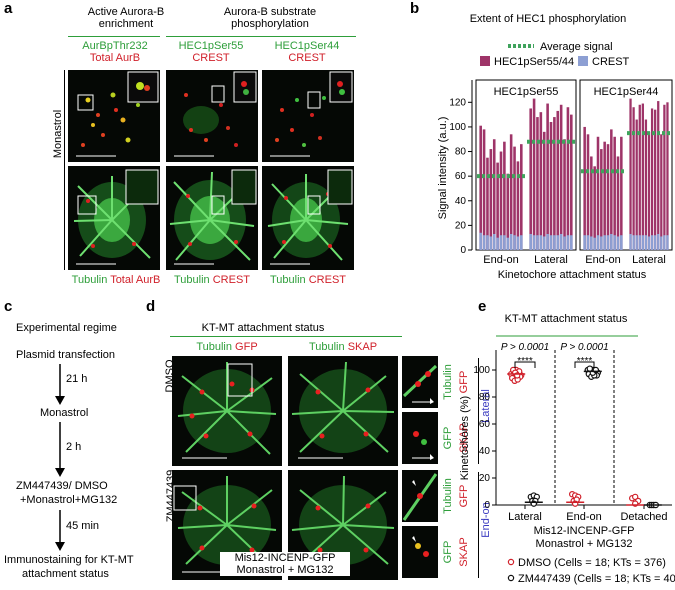  Describe the element at coordinates (261, 36) in the screenshot. I see `group2-underline` at that location.